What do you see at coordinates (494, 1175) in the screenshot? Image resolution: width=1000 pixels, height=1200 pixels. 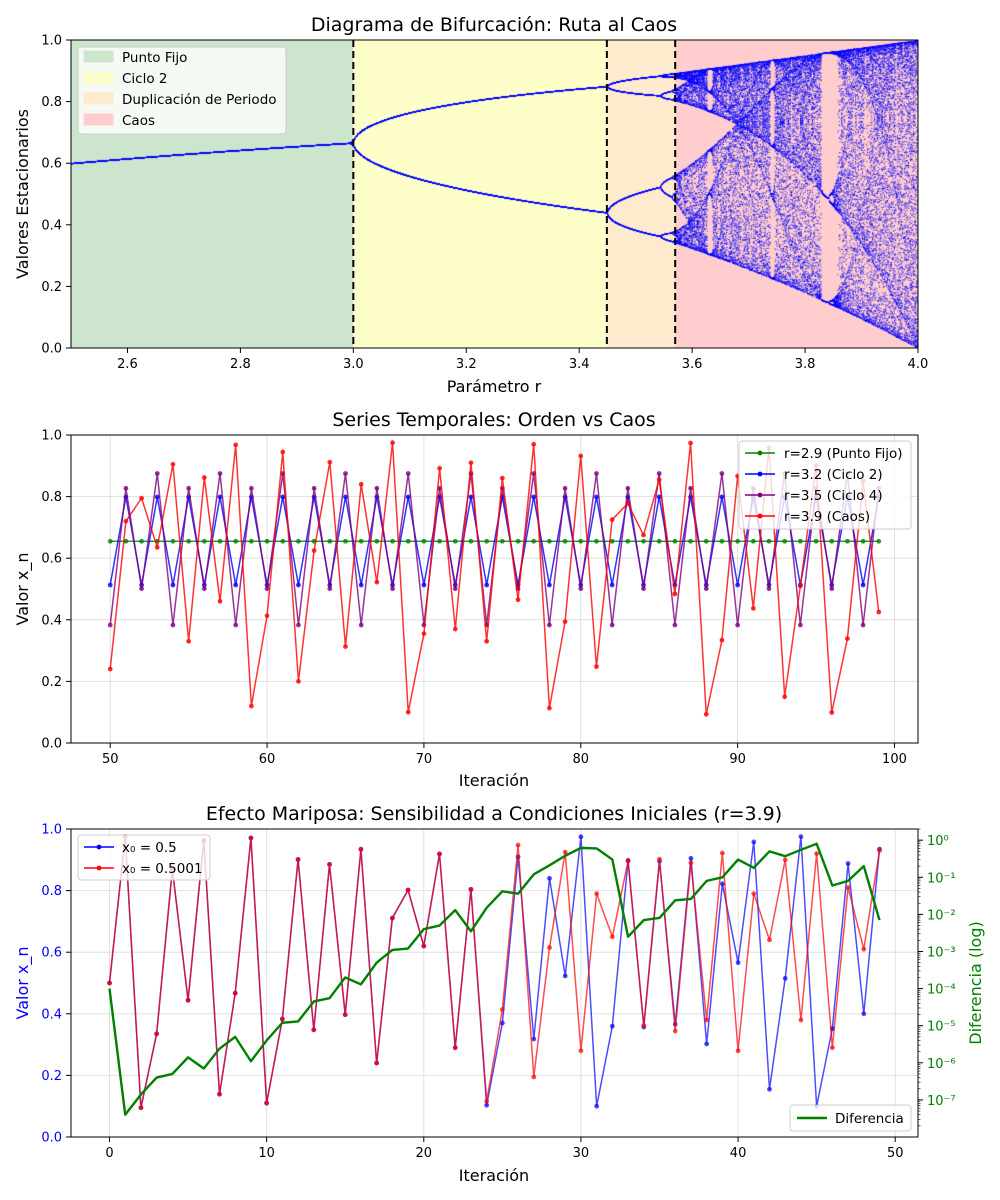 I see `x-axis-label: Iteración` at bounding box center [494, 1175].